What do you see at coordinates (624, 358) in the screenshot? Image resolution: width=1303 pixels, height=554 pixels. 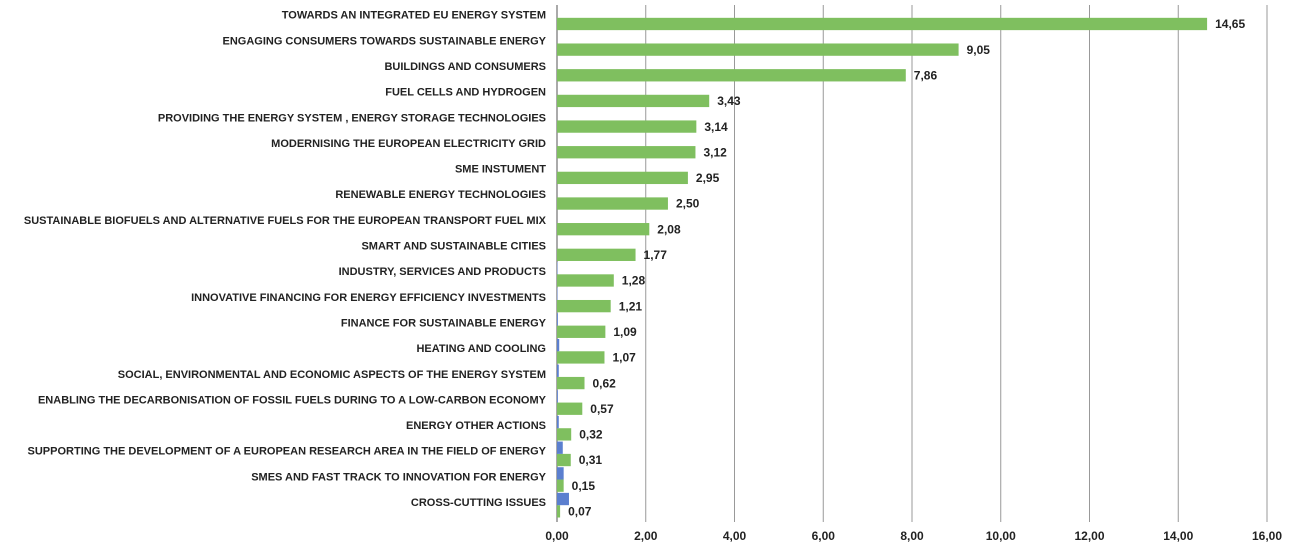 I see `data-label: 1,07` at bounding box center [624, 358].